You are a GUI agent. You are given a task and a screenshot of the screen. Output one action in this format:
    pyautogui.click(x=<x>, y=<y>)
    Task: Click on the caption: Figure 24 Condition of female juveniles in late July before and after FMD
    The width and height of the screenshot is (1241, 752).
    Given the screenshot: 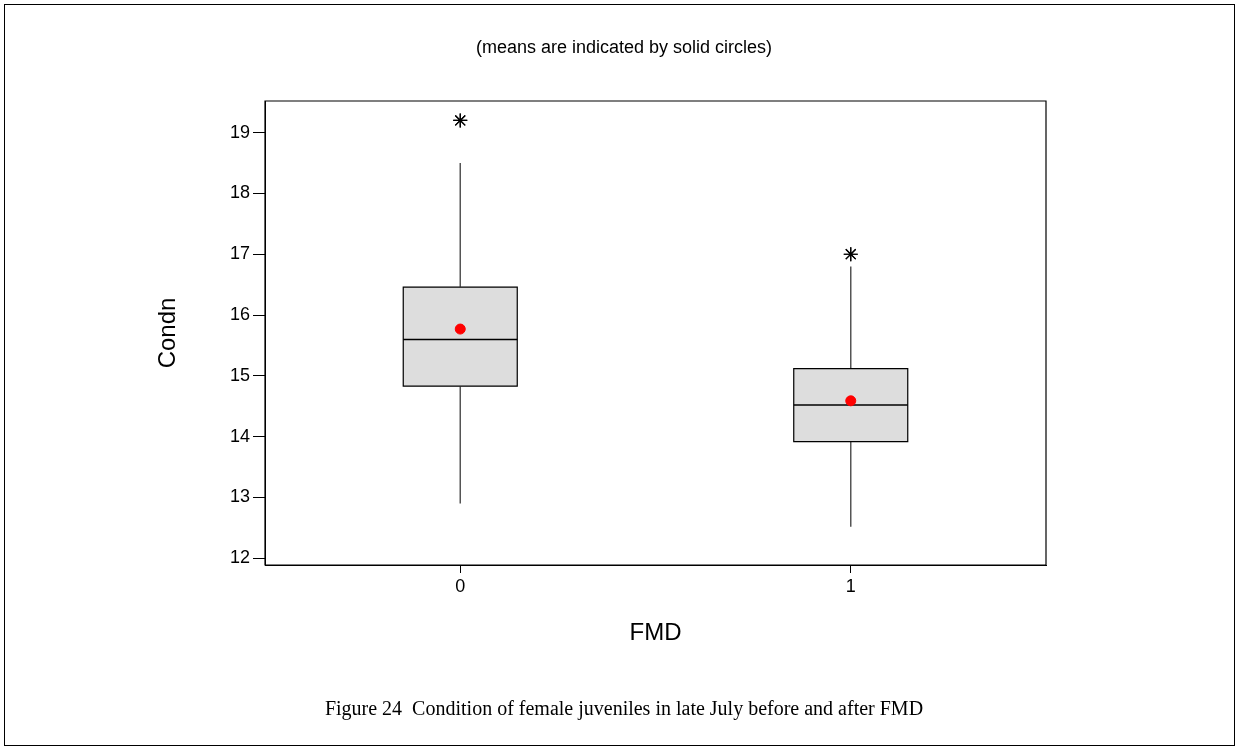 What is the action you would take?
    pyautogui.click(x=624, y=709)
    